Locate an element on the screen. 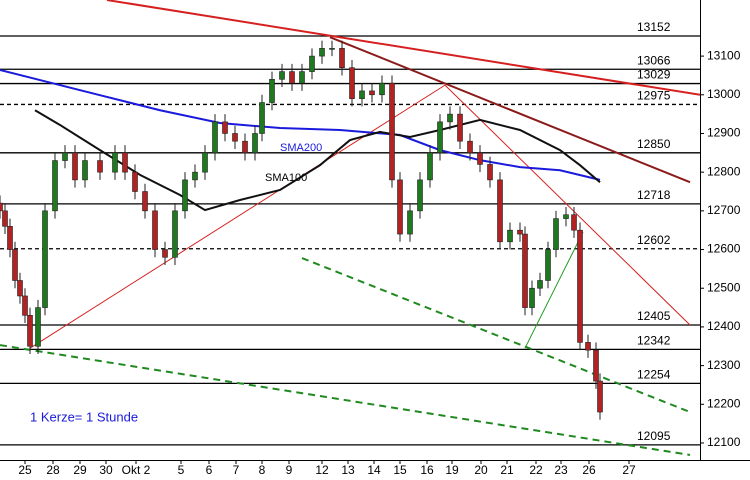 The width and height of the screenshot is (750, 480). y-tick-label: 12200 is located at coordinates (724, 403).